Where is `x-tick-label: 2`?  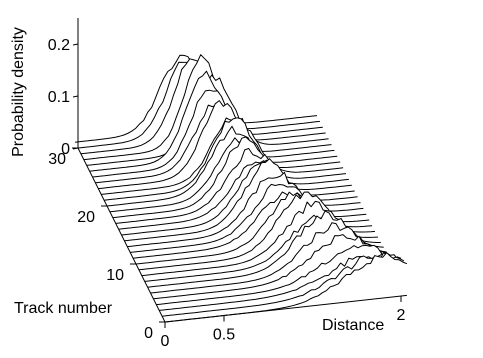
x-tick-label: 2 is located at coordinates (401, 315).